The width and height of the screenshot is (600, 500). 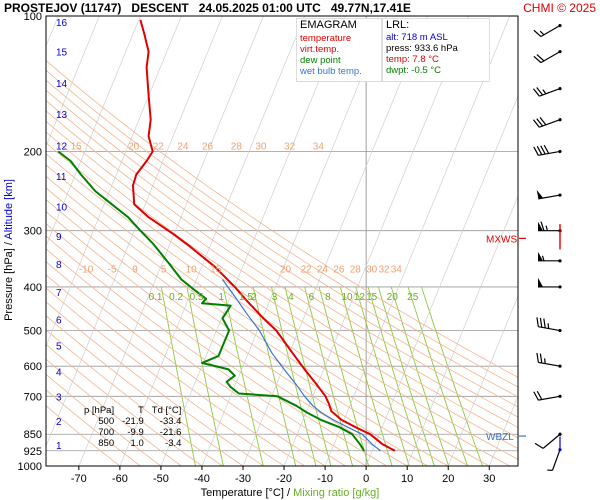 What do you see at coordinates (246, 297) in the screenshot?
I see `mixing-ratio-label: 1.5` at bounding box center [246, 297].